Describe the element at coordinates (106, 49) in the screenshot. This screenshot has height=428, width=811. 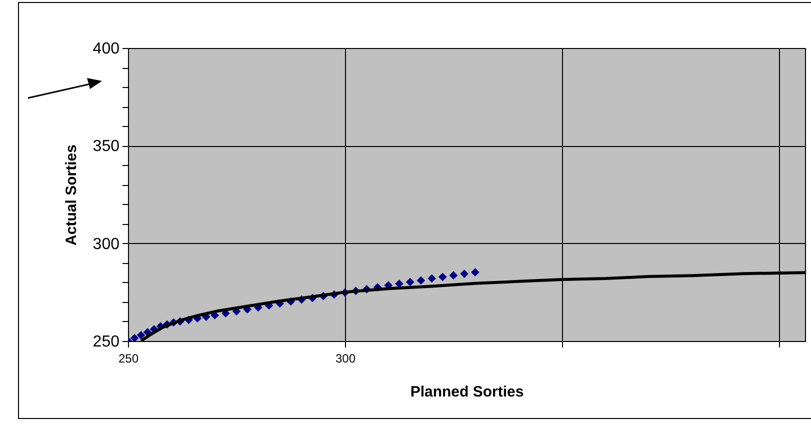
I see `y-tick-label: 400` at that location.